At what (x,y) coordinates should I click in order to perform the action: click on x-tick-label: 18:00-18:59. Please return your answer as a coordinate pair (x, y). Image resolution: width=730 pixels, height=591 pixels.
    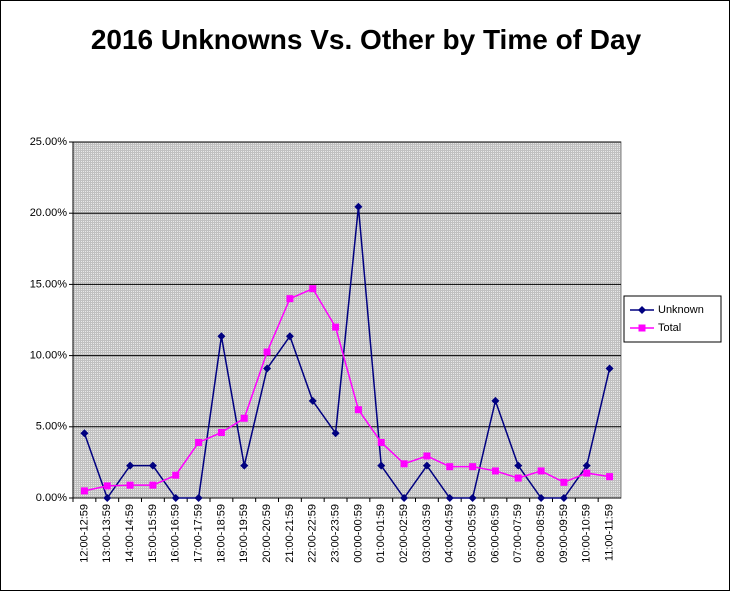
    Looking at the image, I should click on (221, 533).